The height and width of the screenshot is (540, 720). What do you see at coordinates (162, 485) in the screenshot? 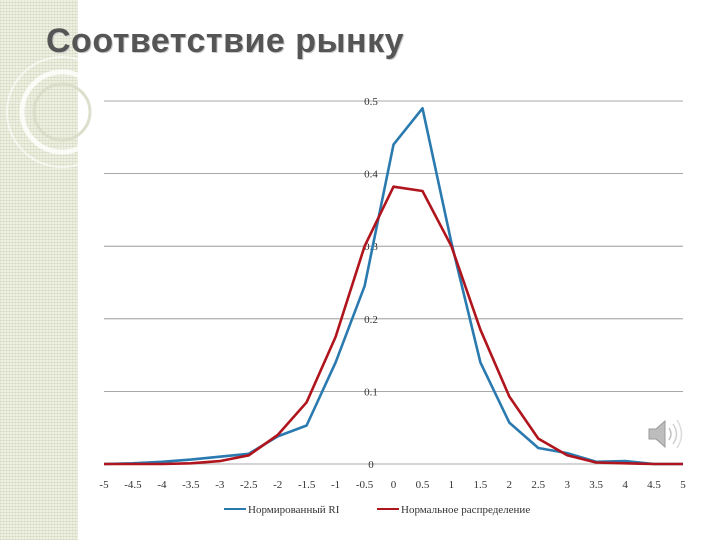
I see `x-tick-label: -4` at bounding box center [162, 485].